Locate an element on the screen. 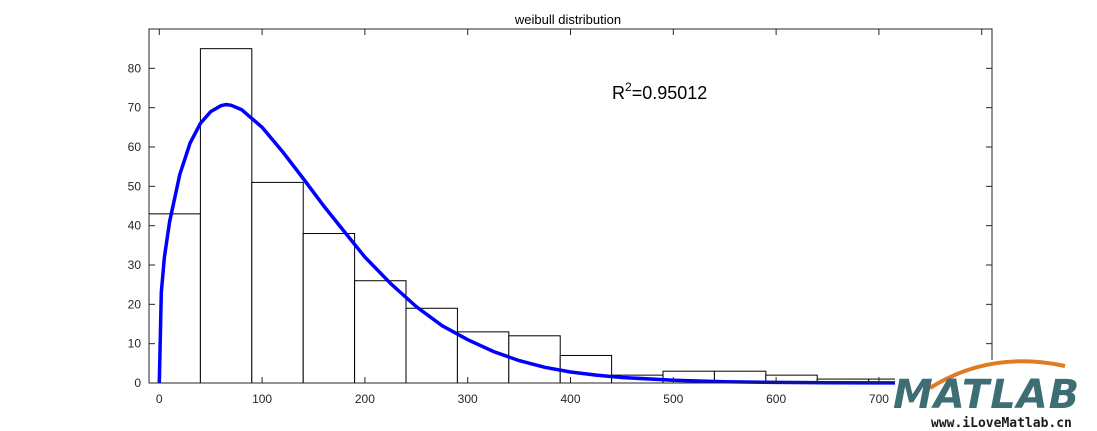 The height and width of the screenshot is (431, 1097). x-tick-label: 200 is located at coordinates (365, 399).